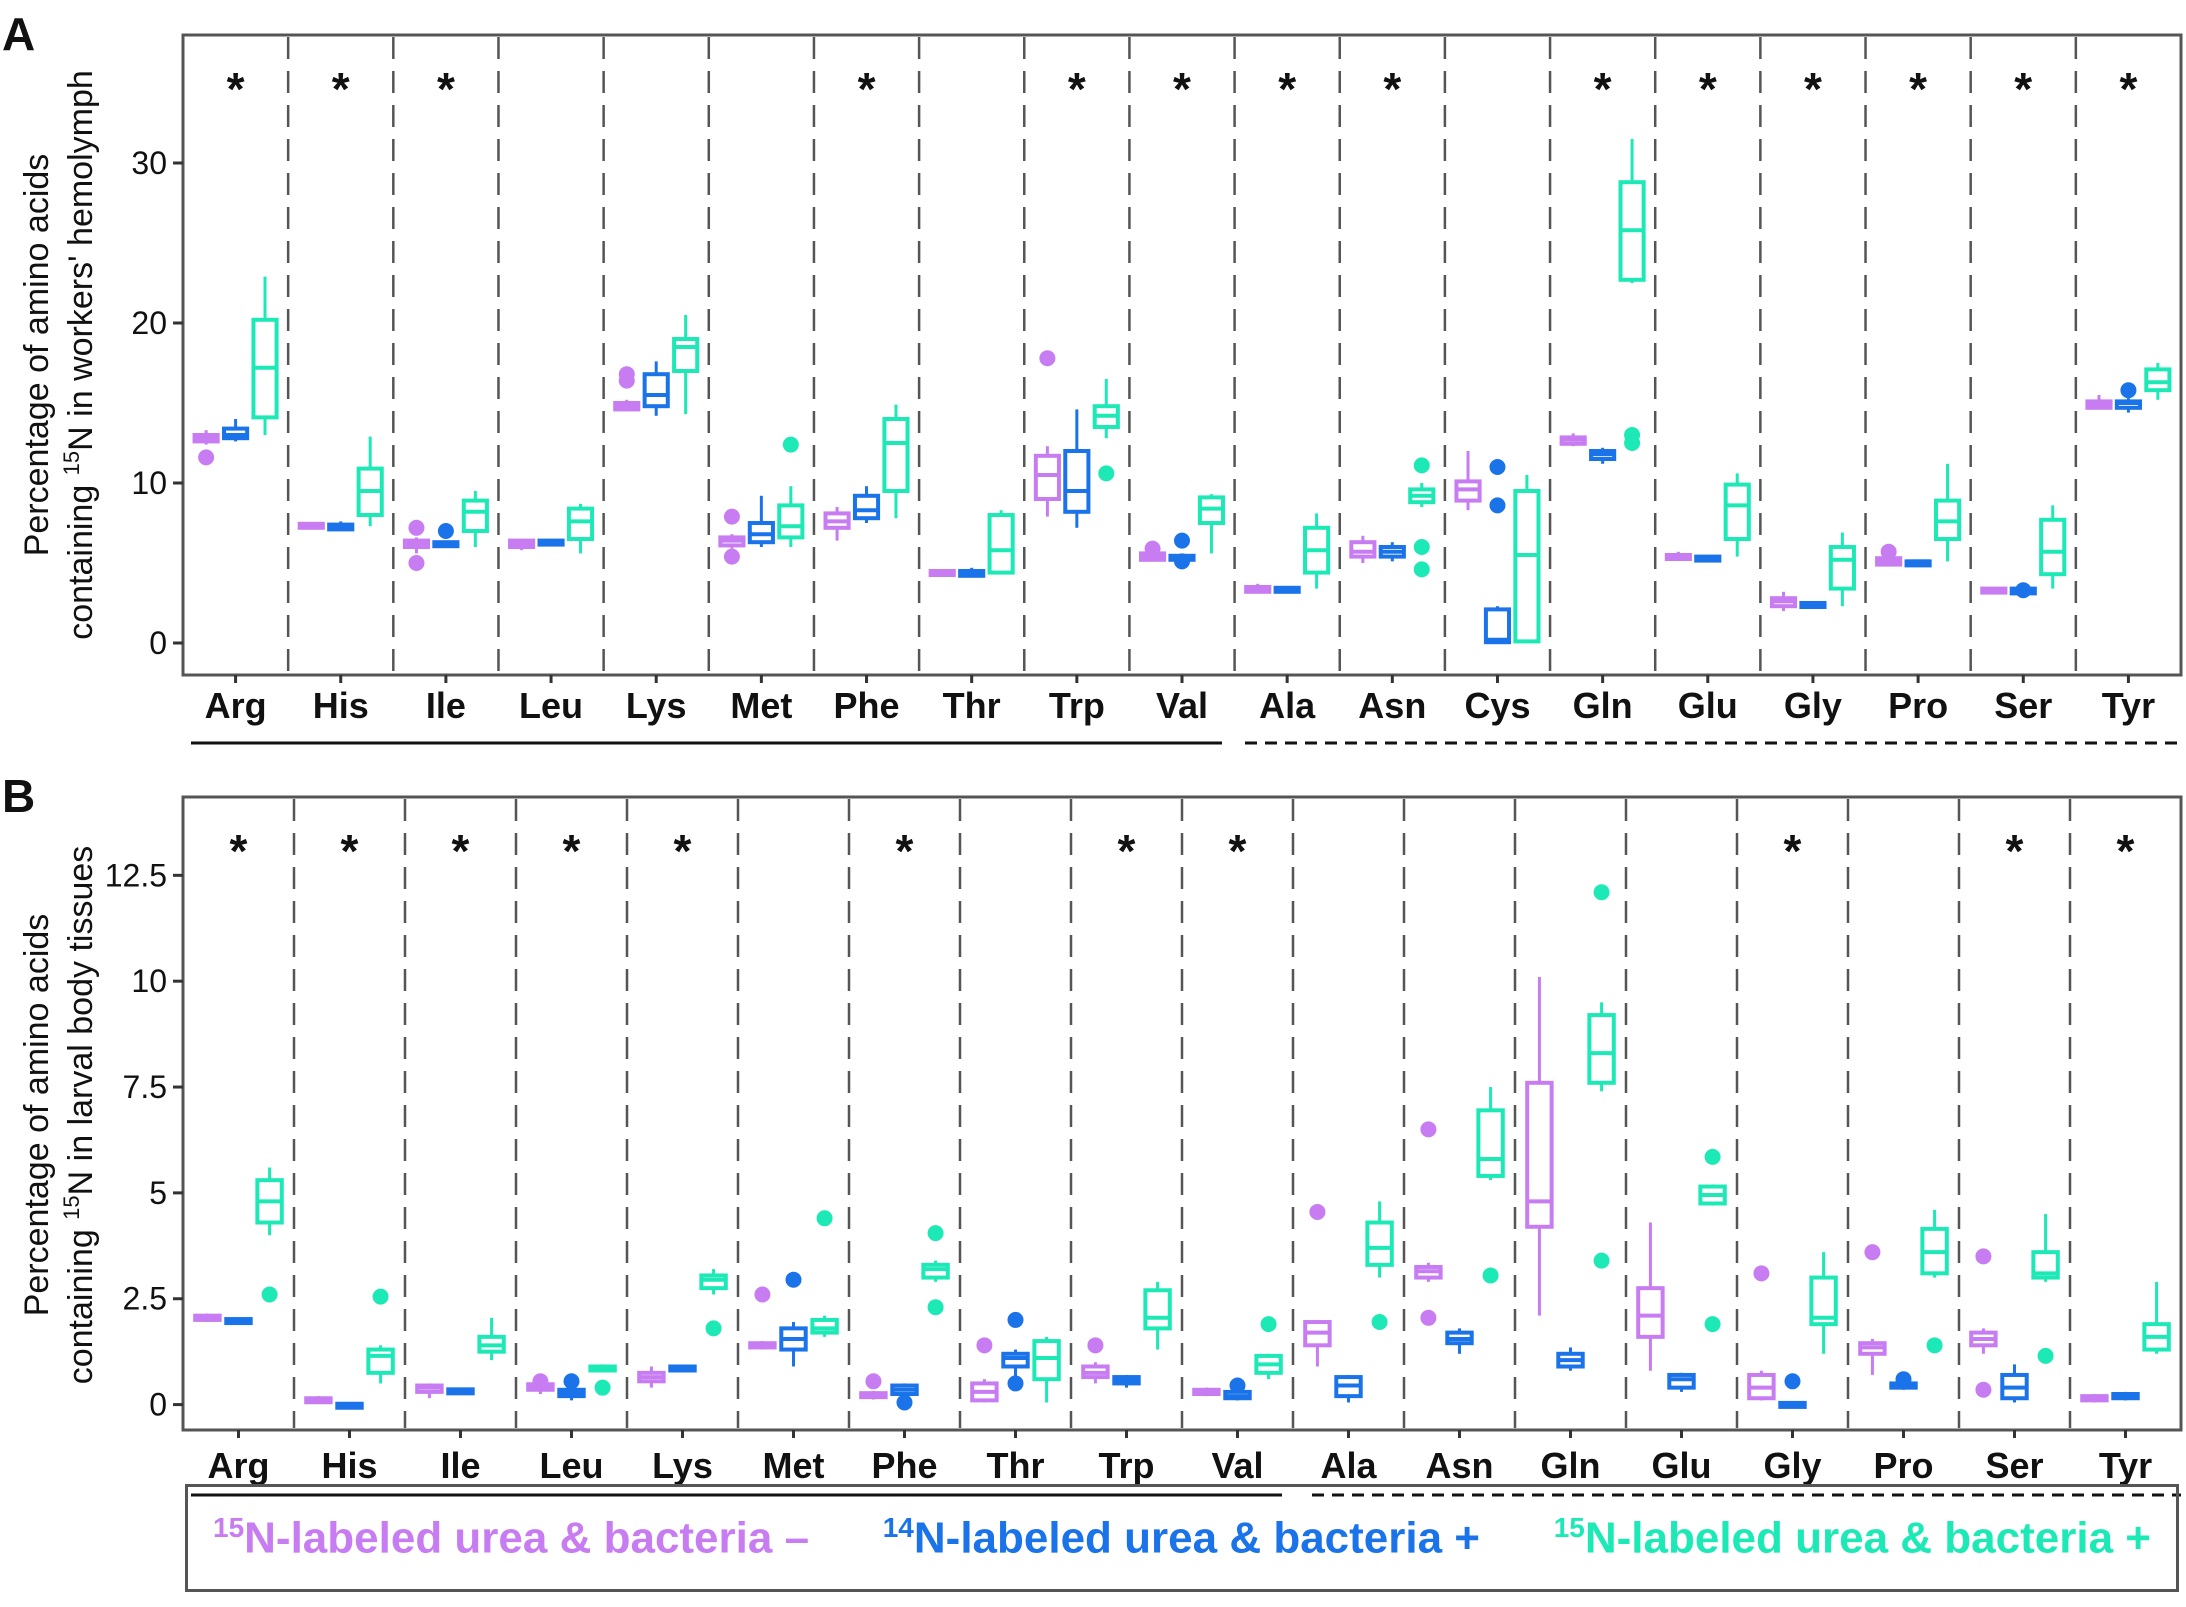  Describe the element at coordinates (527, 1538) in the screenshot. I see `legend-s1-text: N-labeled urea & bacteria –` at that location.